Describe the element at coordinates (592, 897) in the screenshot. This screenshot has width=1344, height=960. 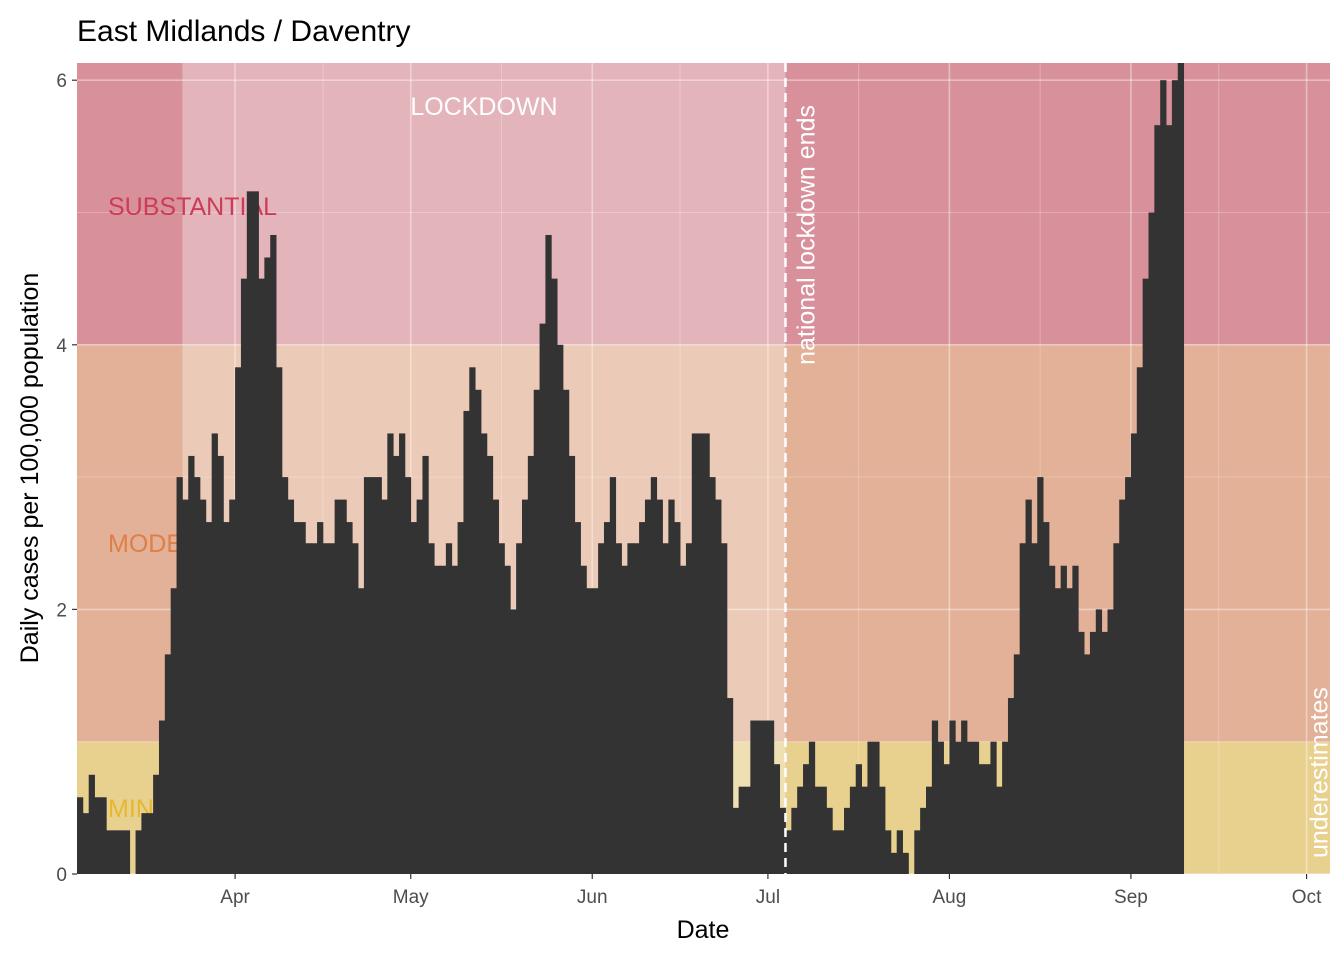
I see `x-tick-label: Jun` at that location.